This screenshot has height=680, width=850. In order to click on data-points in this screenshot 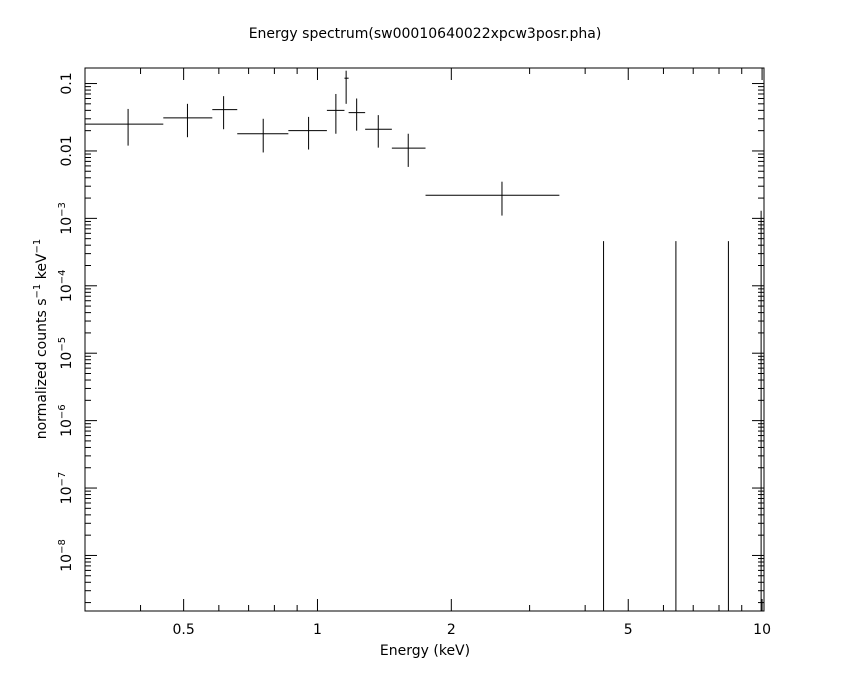, I will do `click(322, 143)`.